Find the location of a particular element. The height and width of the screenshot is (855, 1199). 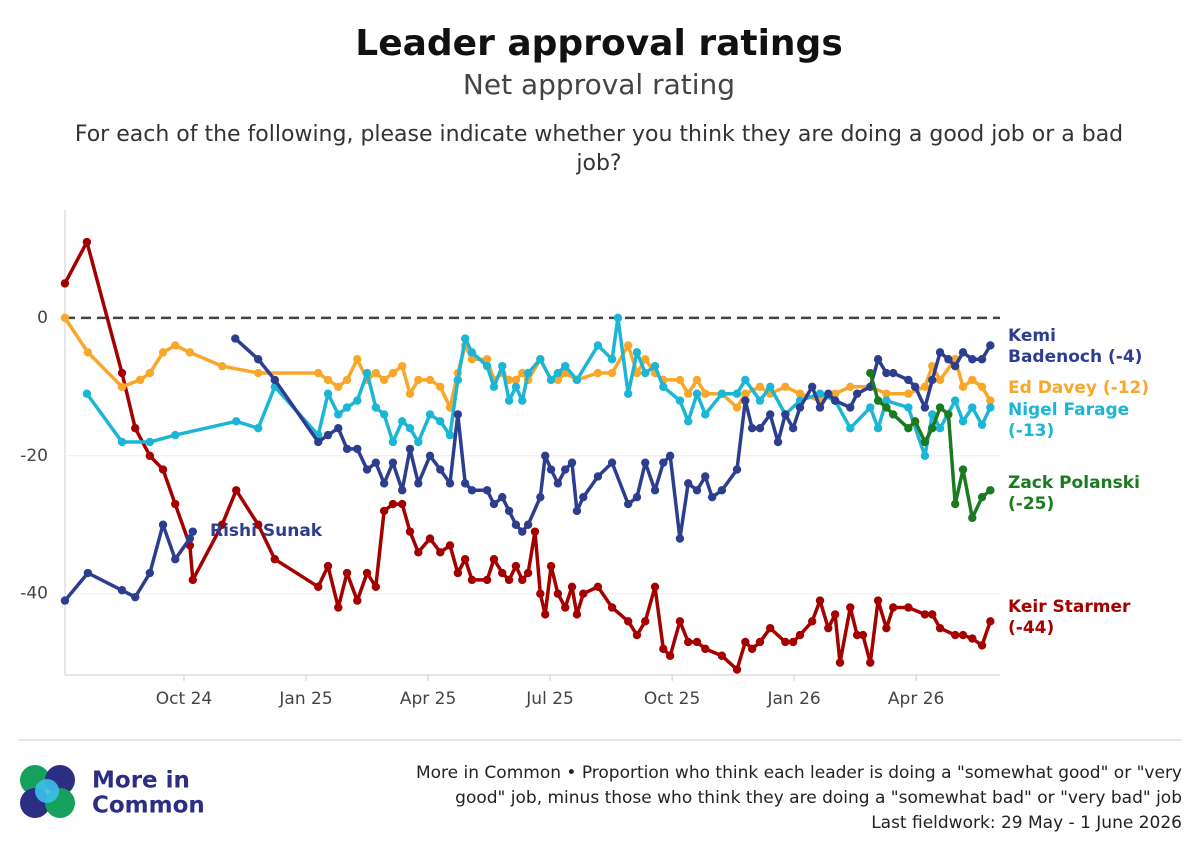

series-label: (-13) is located at coordinates (1031, 431).